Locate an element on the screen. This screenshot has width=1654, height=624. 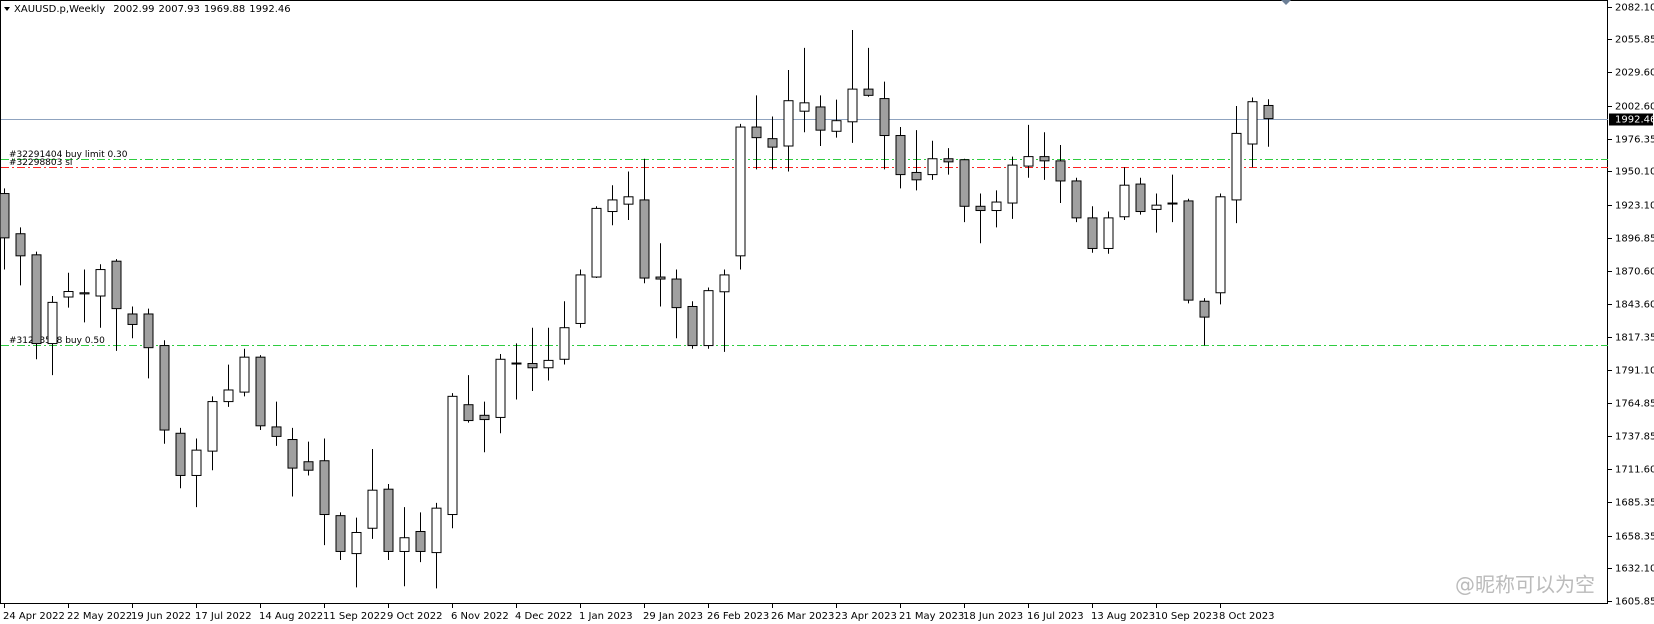
x-tick-label: 19 Jun 2022 is located at coordinates (161, 616).